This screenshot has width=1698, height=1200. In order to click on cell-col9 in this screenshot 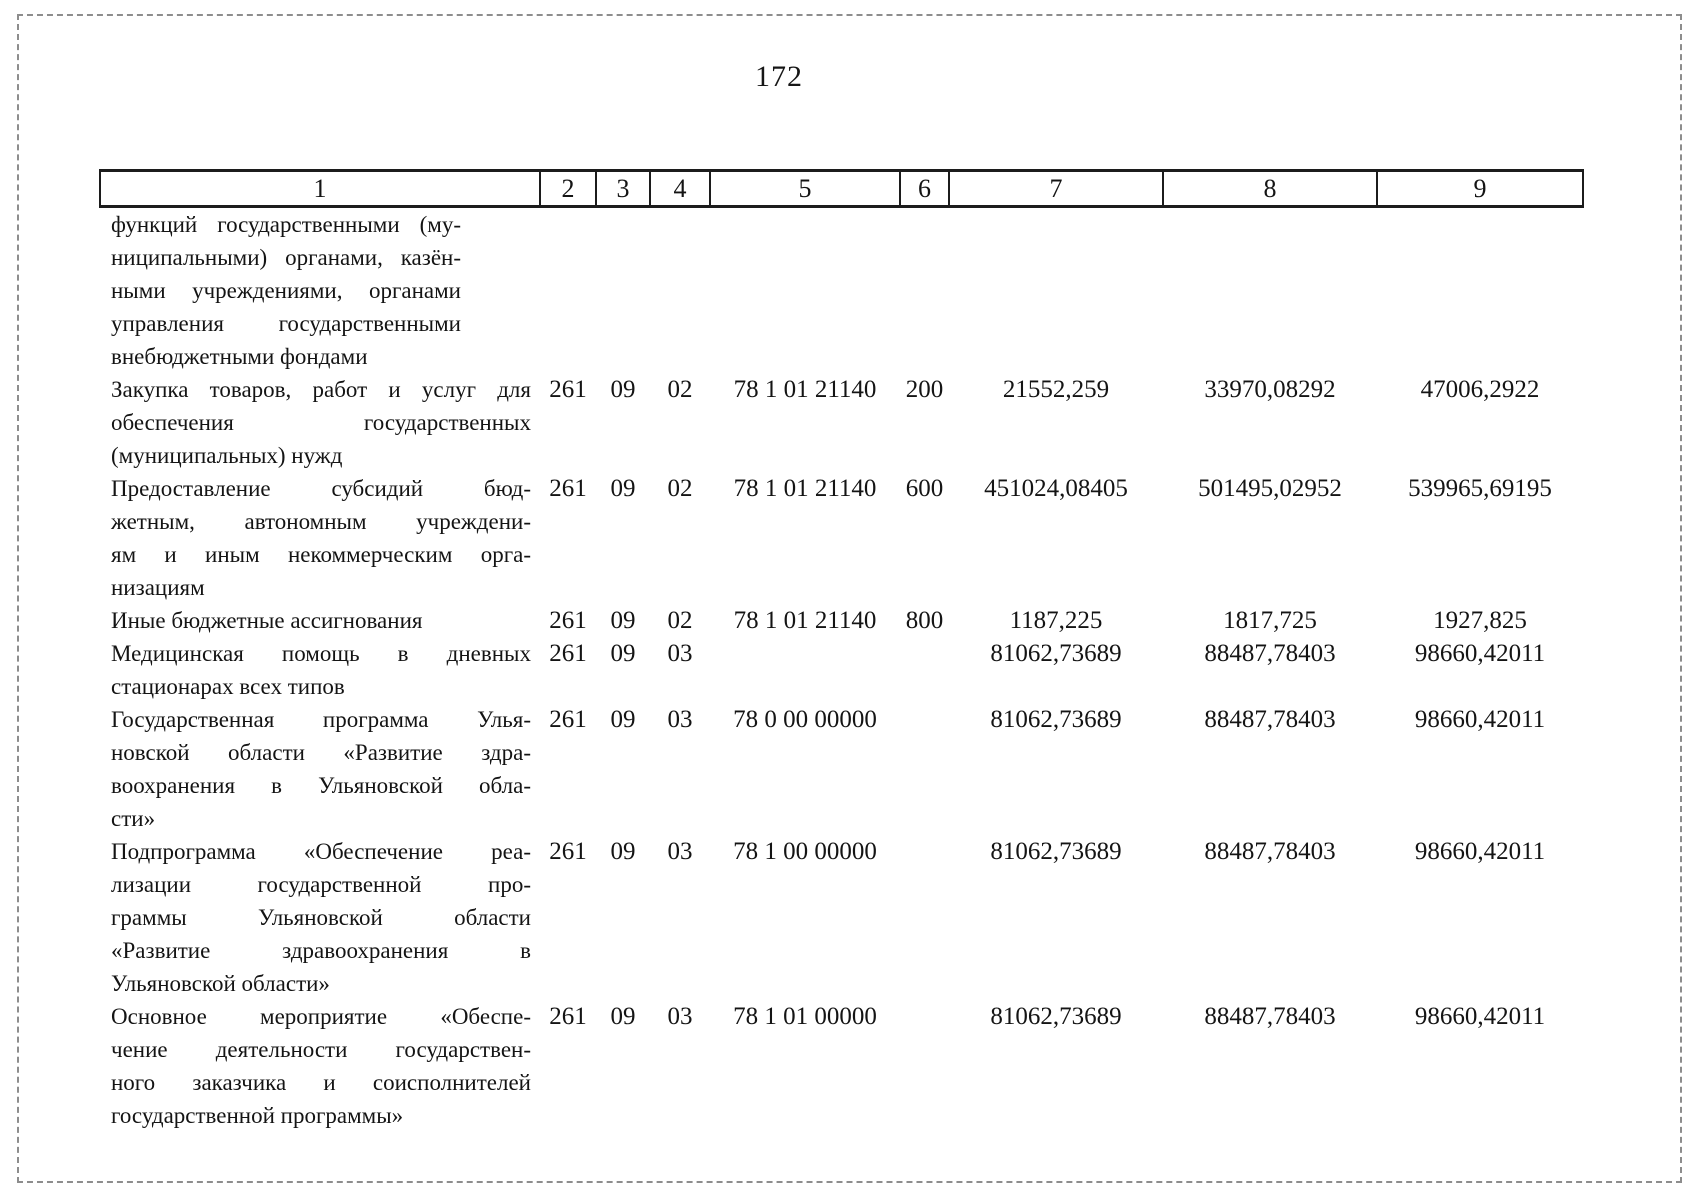, I will do `click(1480, 290)`.